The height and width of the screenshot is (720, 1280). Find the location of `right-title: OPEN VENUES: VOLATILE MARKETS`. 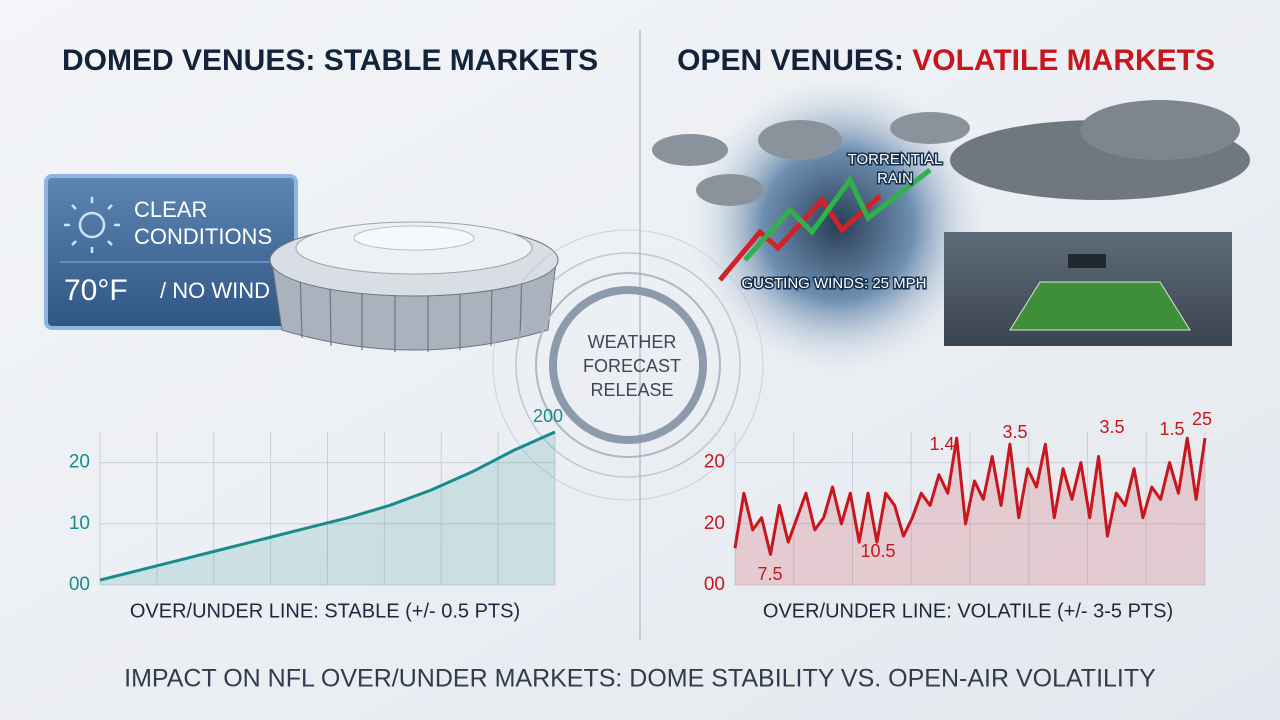

right-title: OPEN VENUES: VOLATILE MARKETS is located at coordinates (946, 60).